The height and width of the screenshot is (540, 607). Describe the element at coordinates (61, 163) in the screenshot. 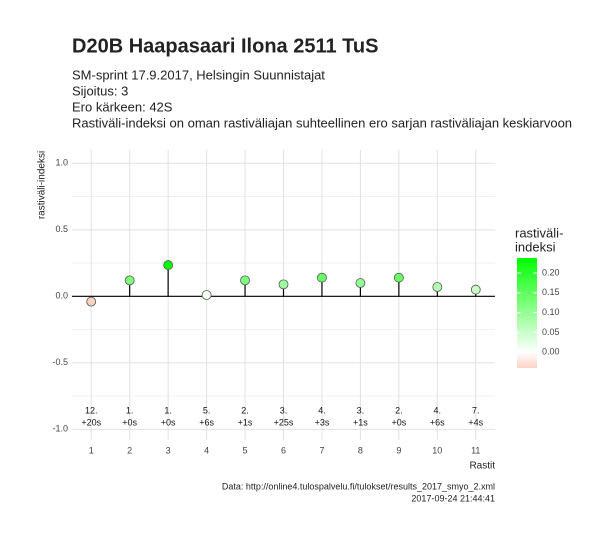

I see `y-tick-label: 1.0` at that location.